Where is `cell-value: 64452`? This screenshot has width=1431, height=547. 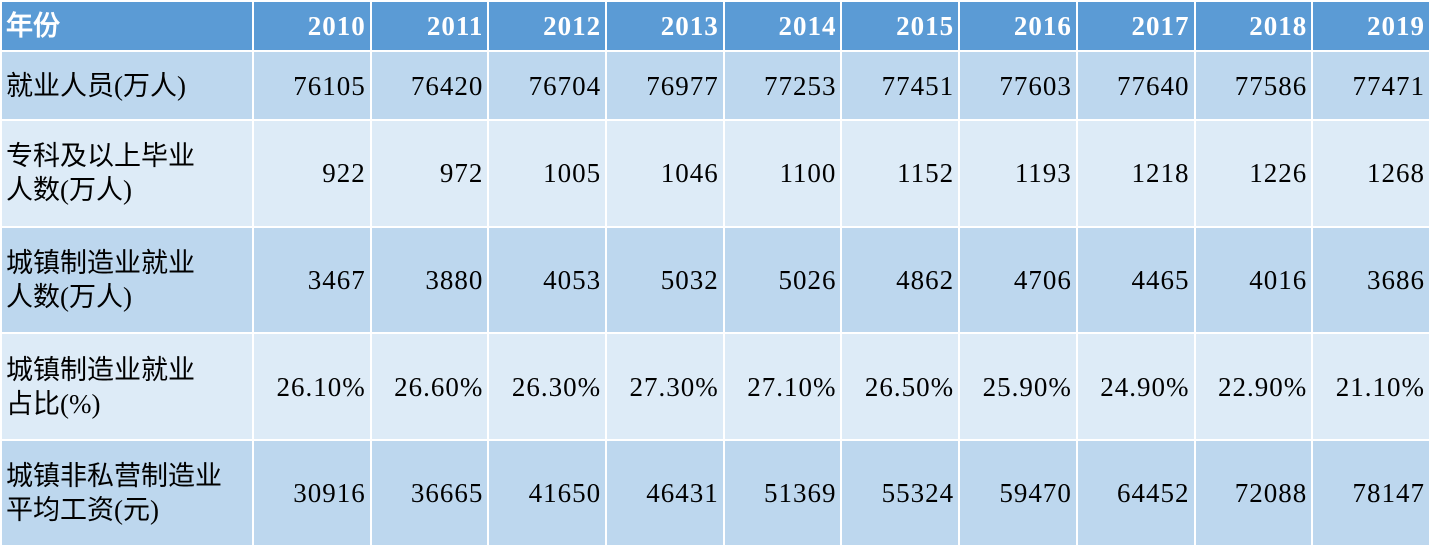 cell-value: 64452 is located at coordinates (1135, 493).